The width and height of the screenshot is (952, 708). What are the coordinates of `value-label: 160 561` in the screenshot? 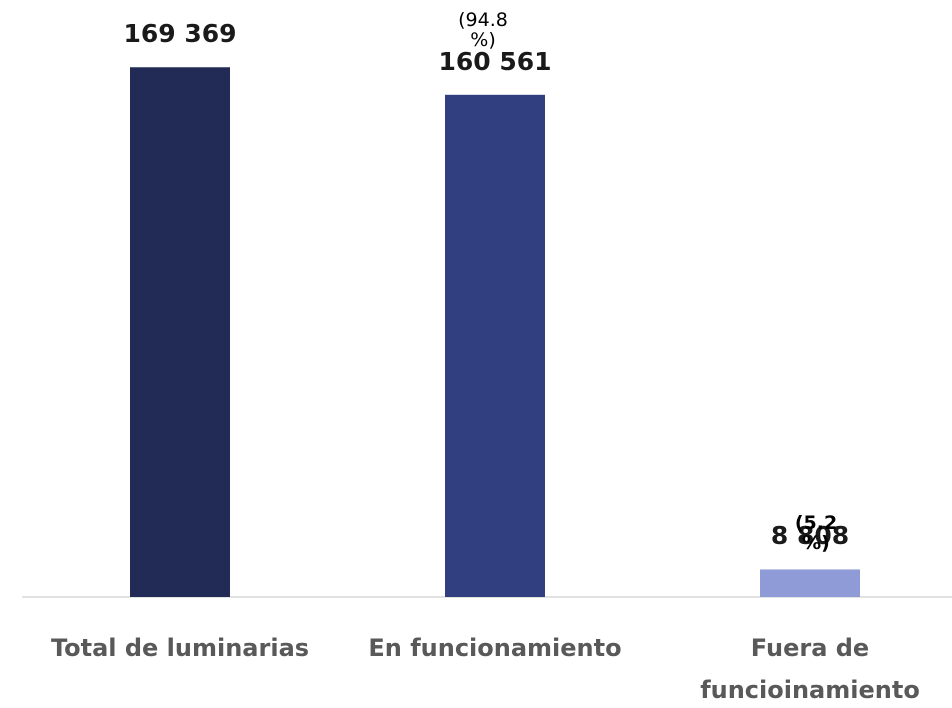 It's located at (495, 61).